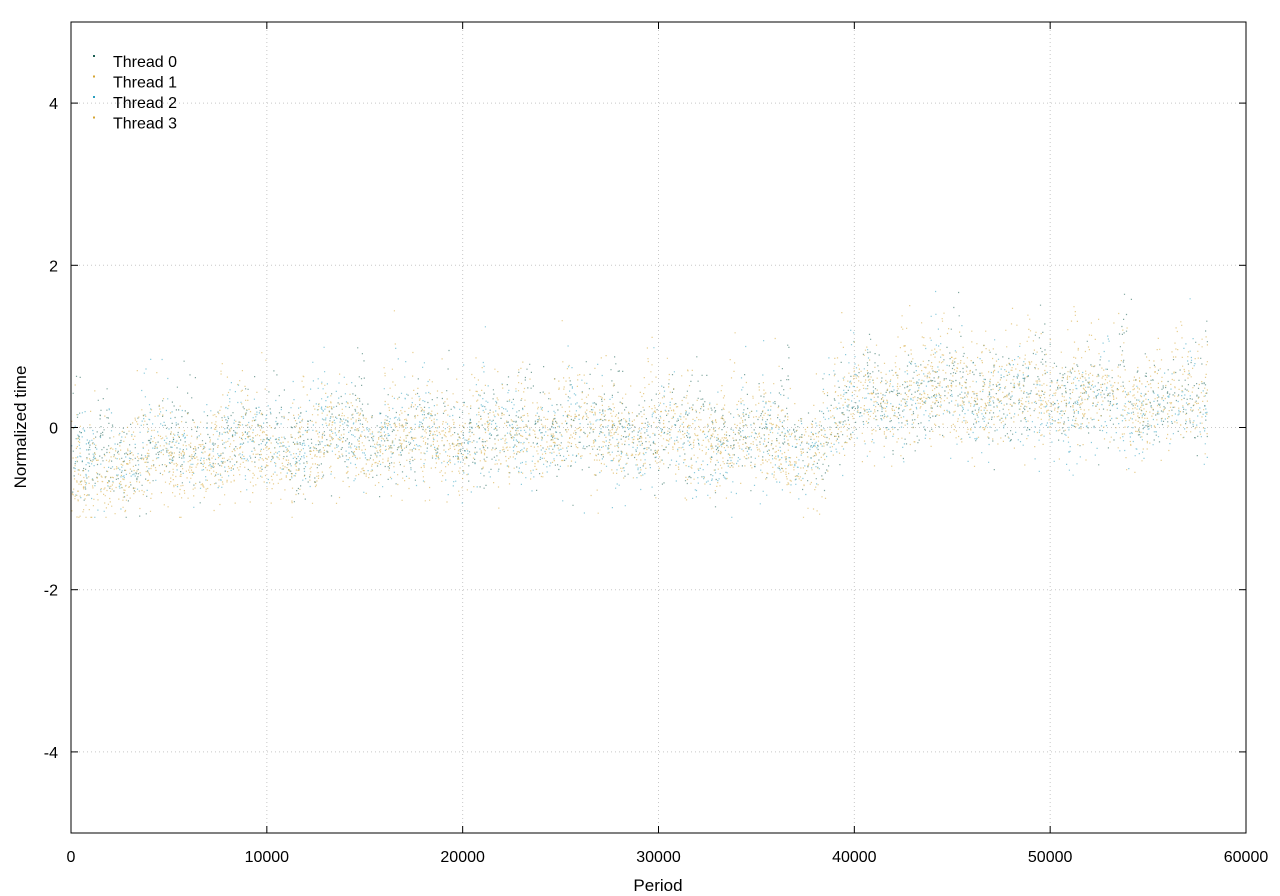 The image size is (1280, 896). I want to click on legend-label: Thread 2, so click(145, 103).